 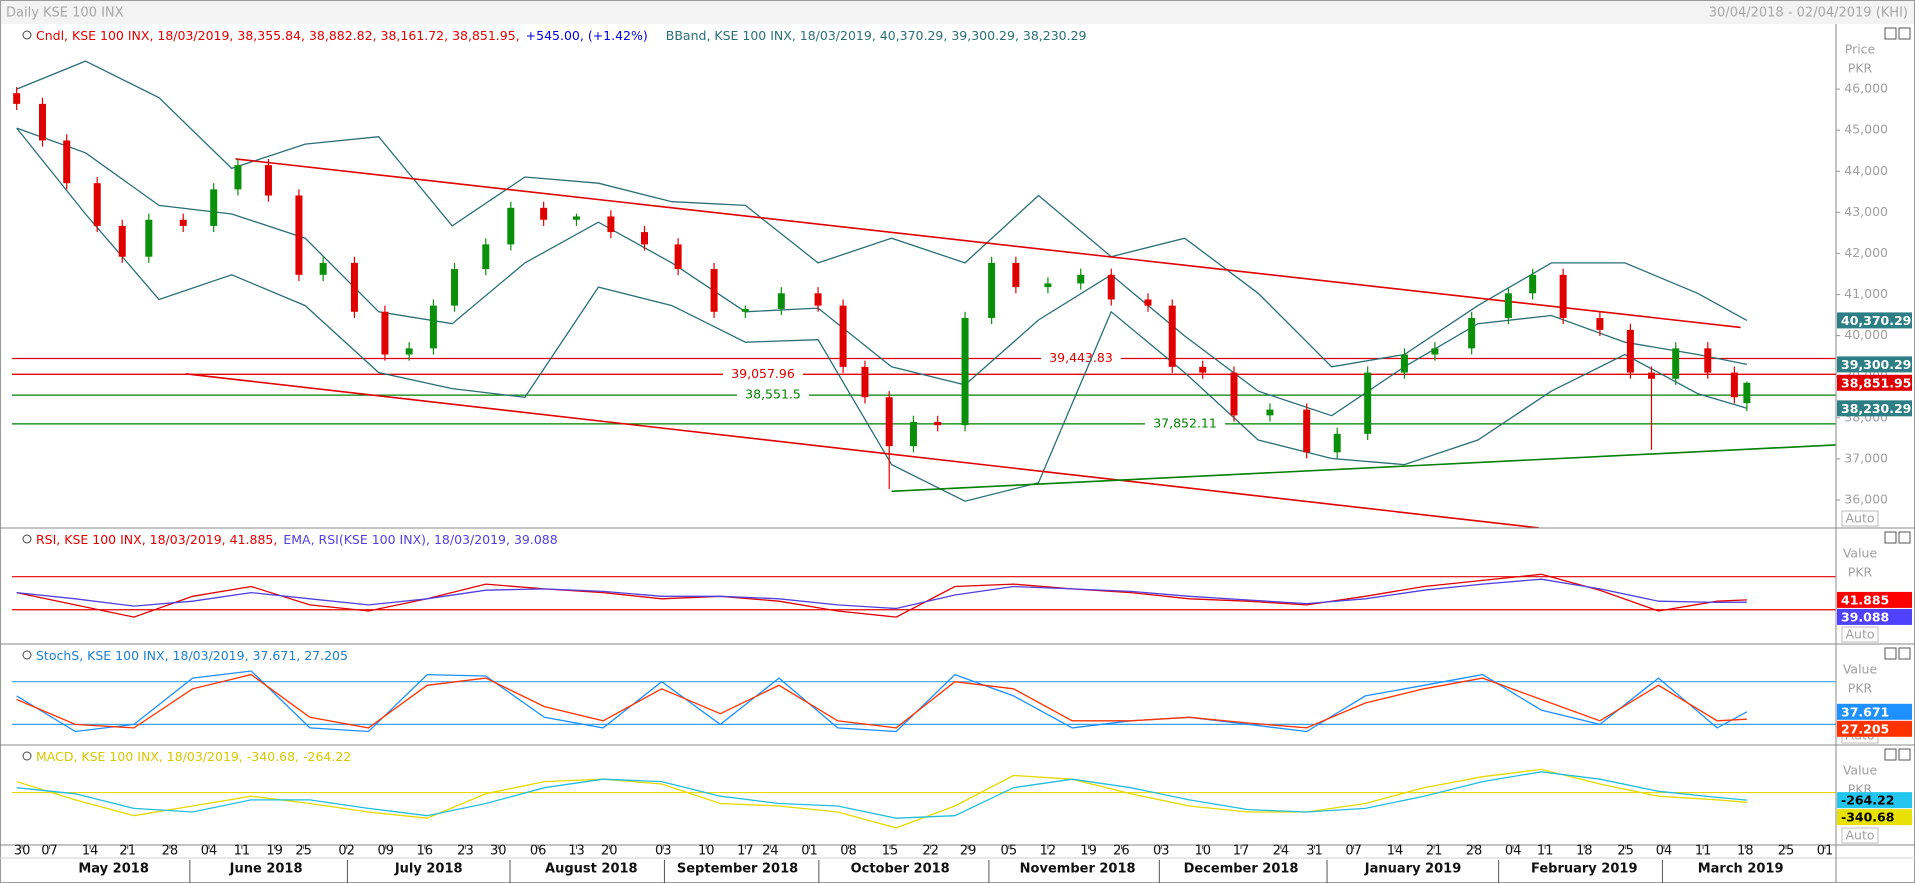 I want to click on x-tick-label: 04, so click(x=209, y=851).